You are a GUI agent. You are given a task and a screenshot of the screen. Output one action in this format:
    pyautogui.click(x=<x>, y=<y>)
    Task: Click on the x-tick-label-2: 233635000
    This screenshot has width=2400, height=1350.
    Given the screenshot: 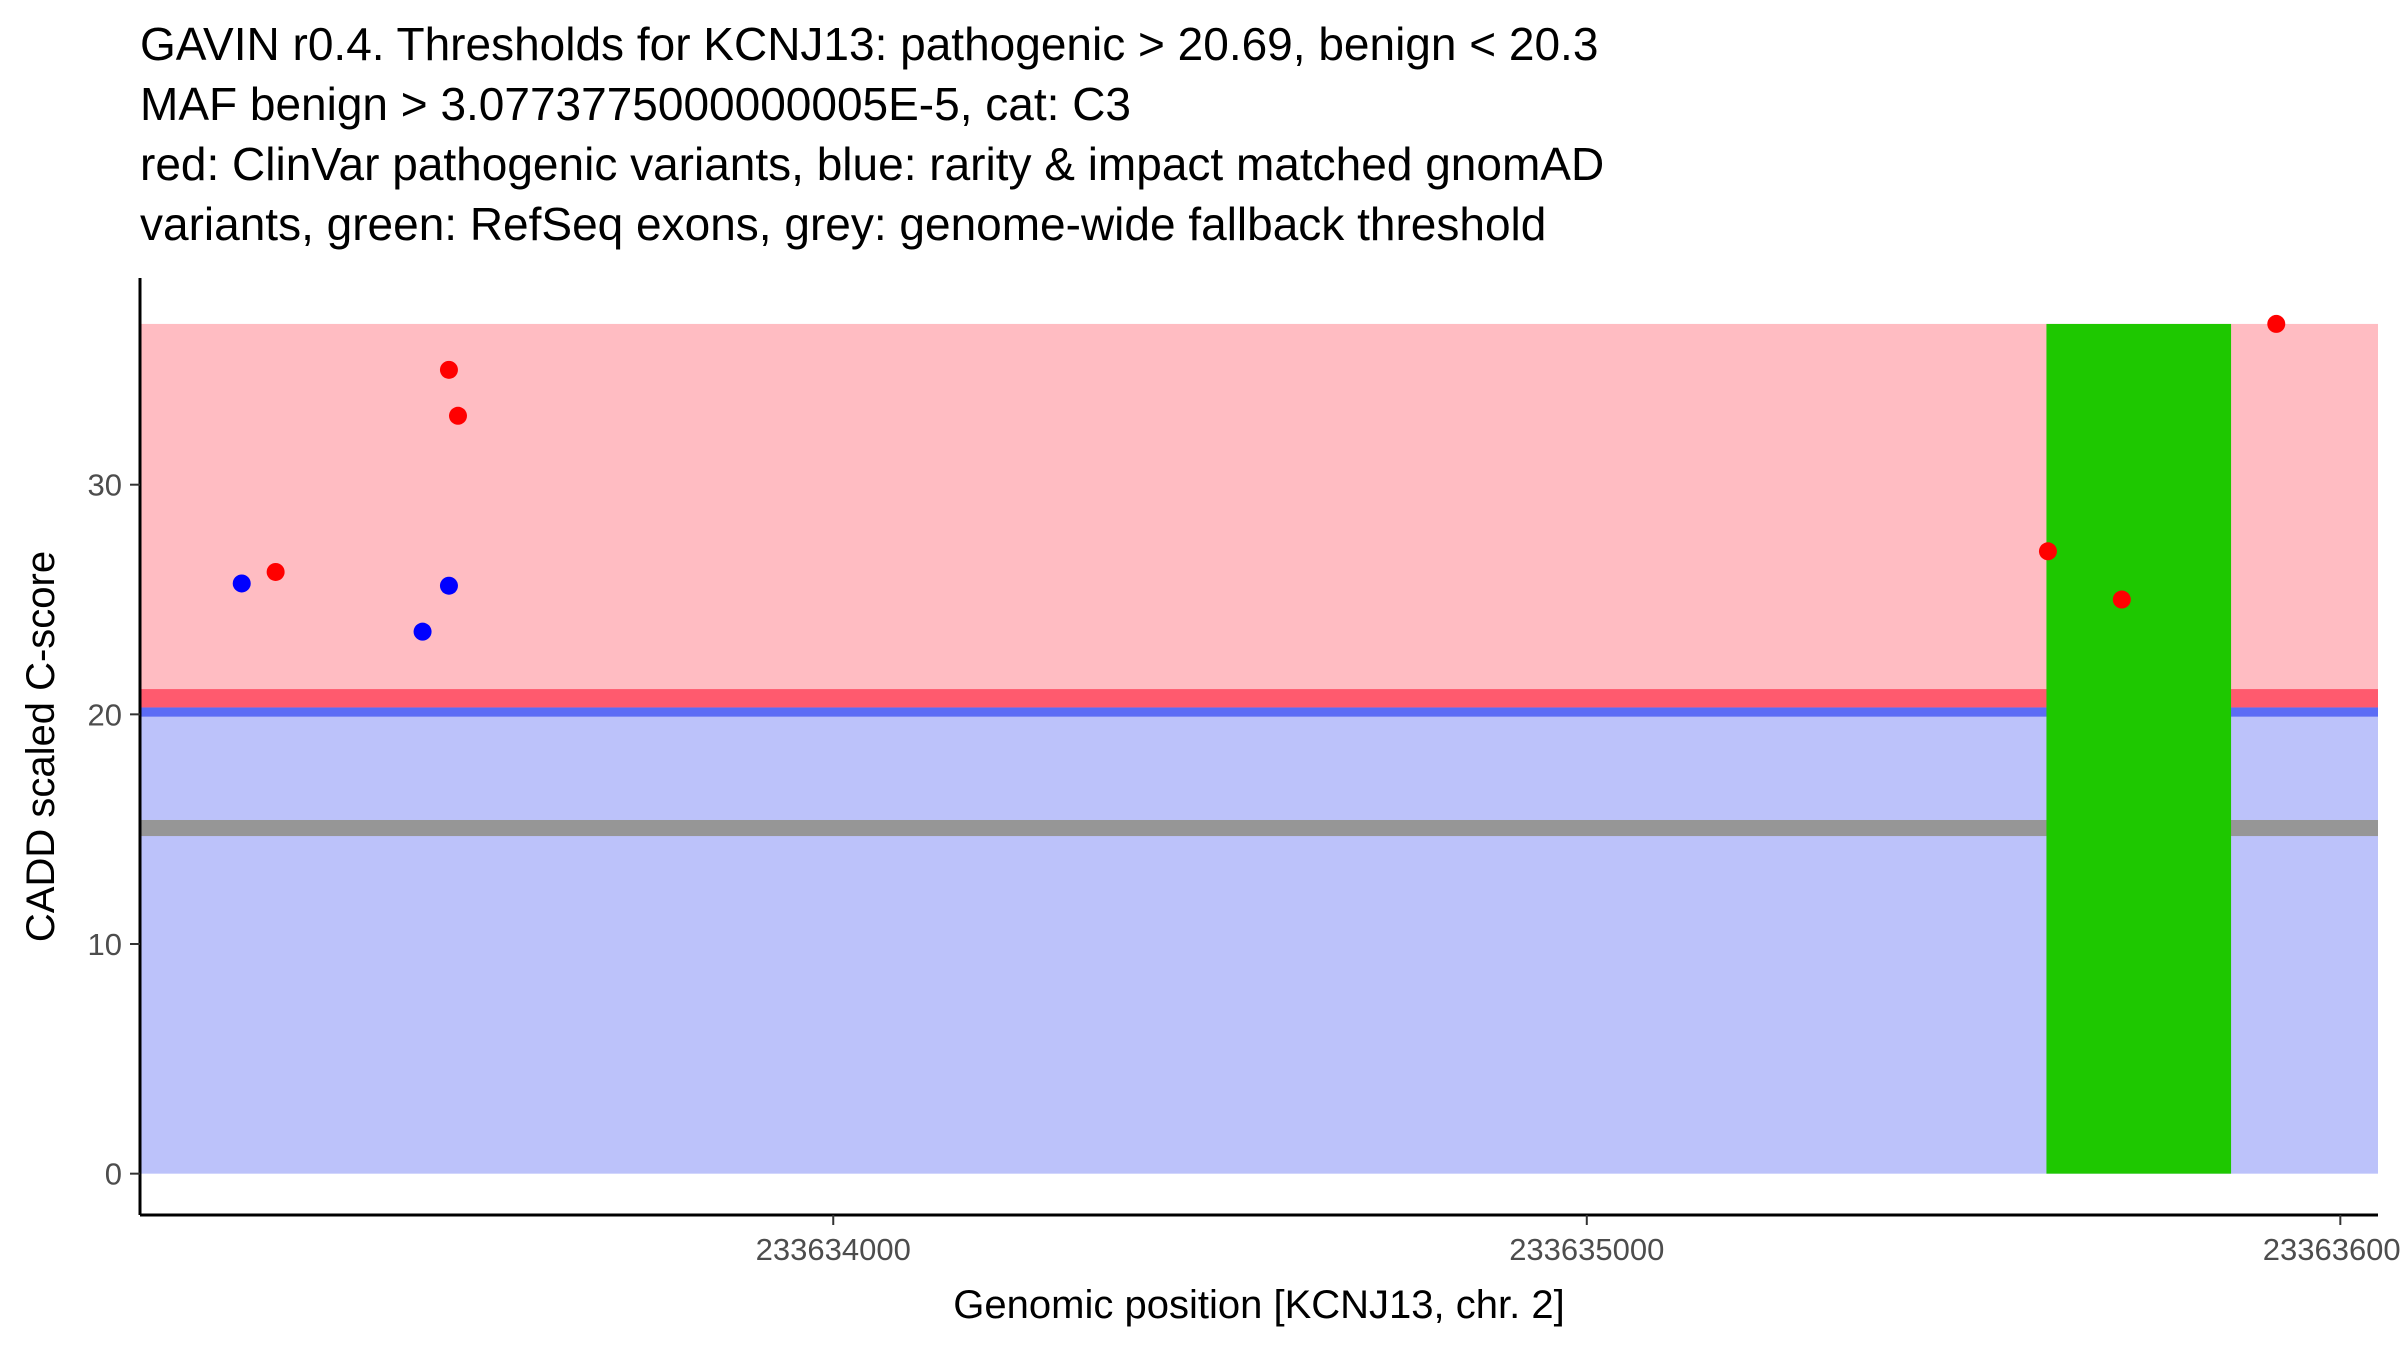 What is the action you would take?
    pyautogui.click(x=1586, y=1249)
    